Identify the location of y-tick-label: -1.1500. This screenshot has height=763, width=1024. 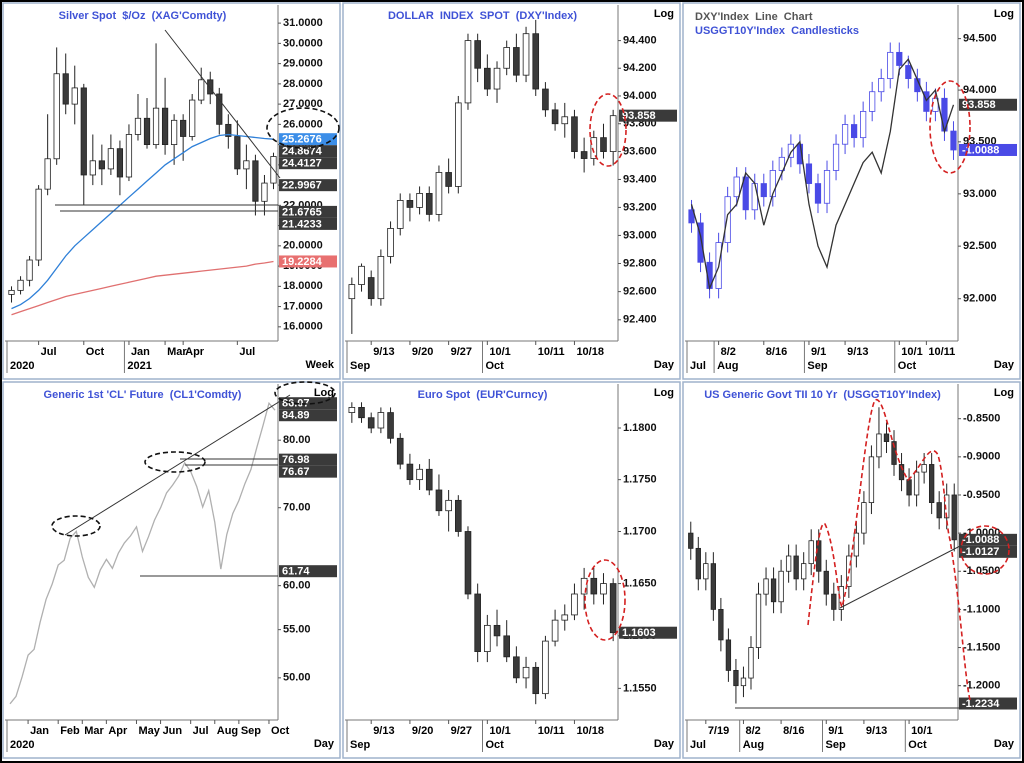
(981, 647).